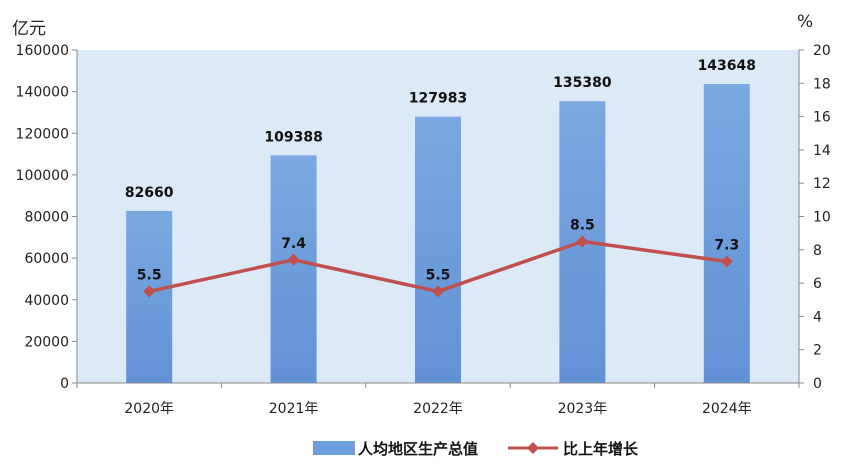  What do you see at coordinates (817, 317) in the screenshot?
I see `right-tick-label: 4` at bounding box center [817, 317].